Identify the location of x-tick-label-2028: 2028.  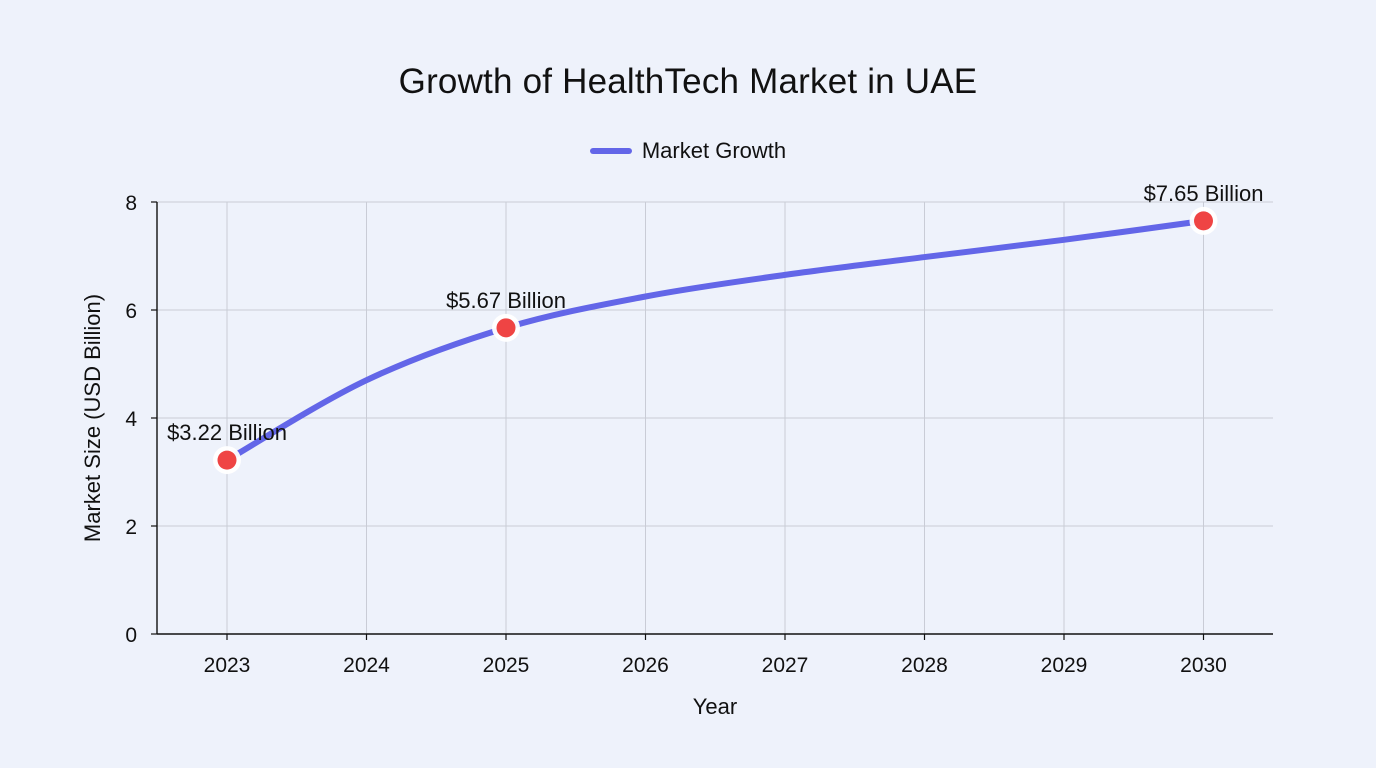
(924, 665).